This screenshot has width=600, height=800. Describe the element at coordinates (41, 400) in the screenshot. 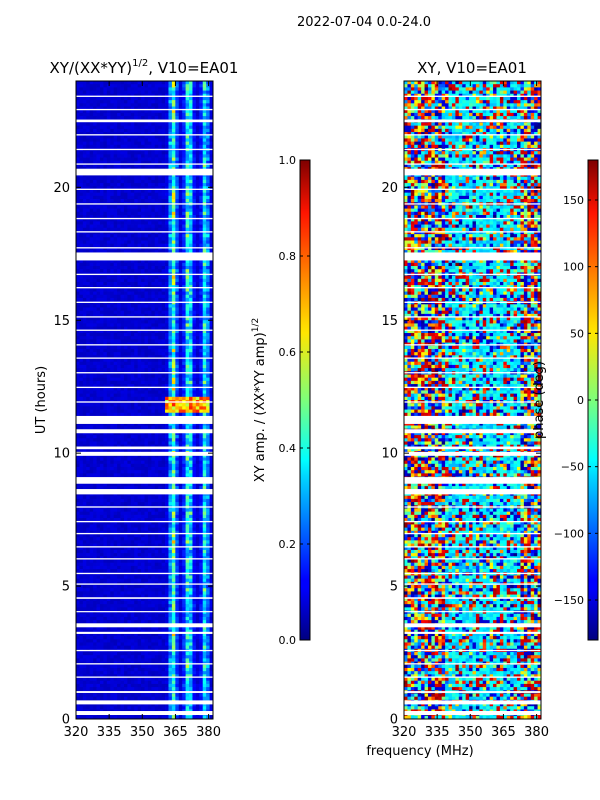

I see `amp-y-axis-label: UT (hours)` at that location.